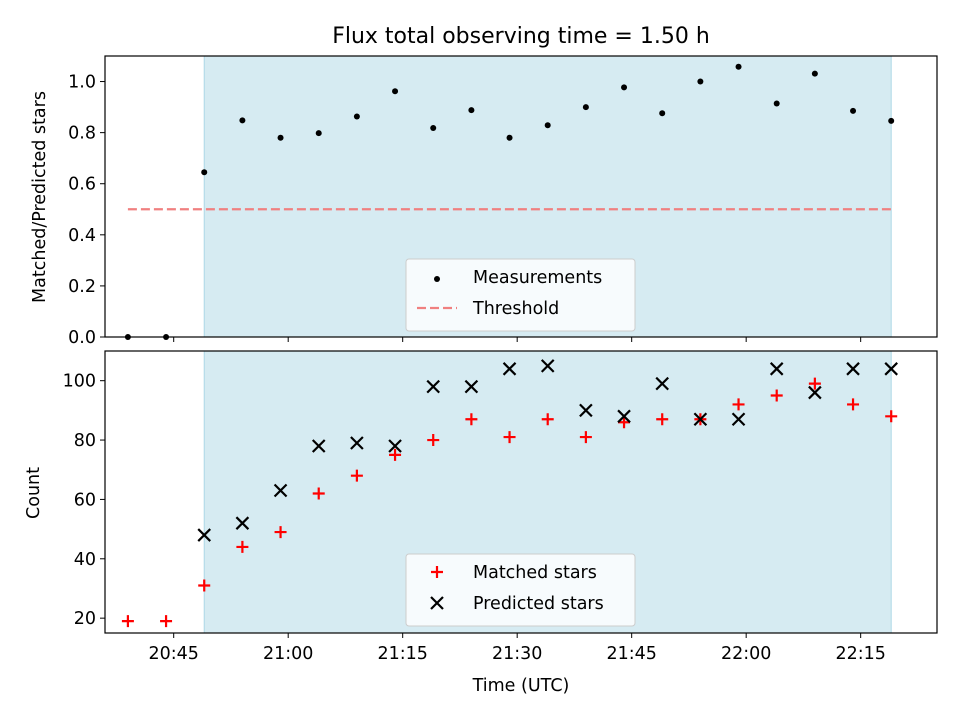  Describe the element at coordinates (521, 686) in the screenshot. I see `x-axis-label: Time (UTC)` at that location.